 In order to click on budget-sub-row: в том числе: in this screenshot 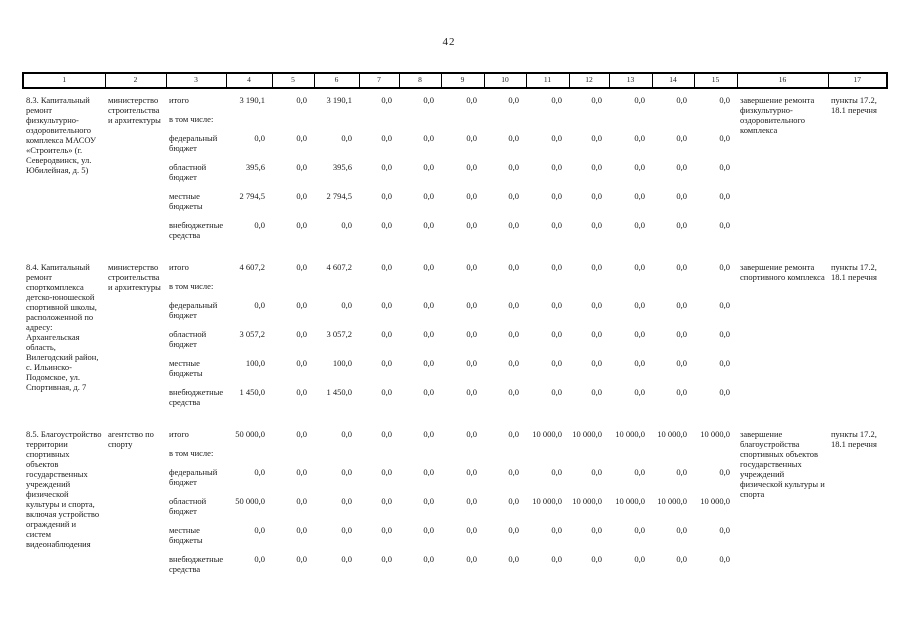, I will do `click(455, 290)`.